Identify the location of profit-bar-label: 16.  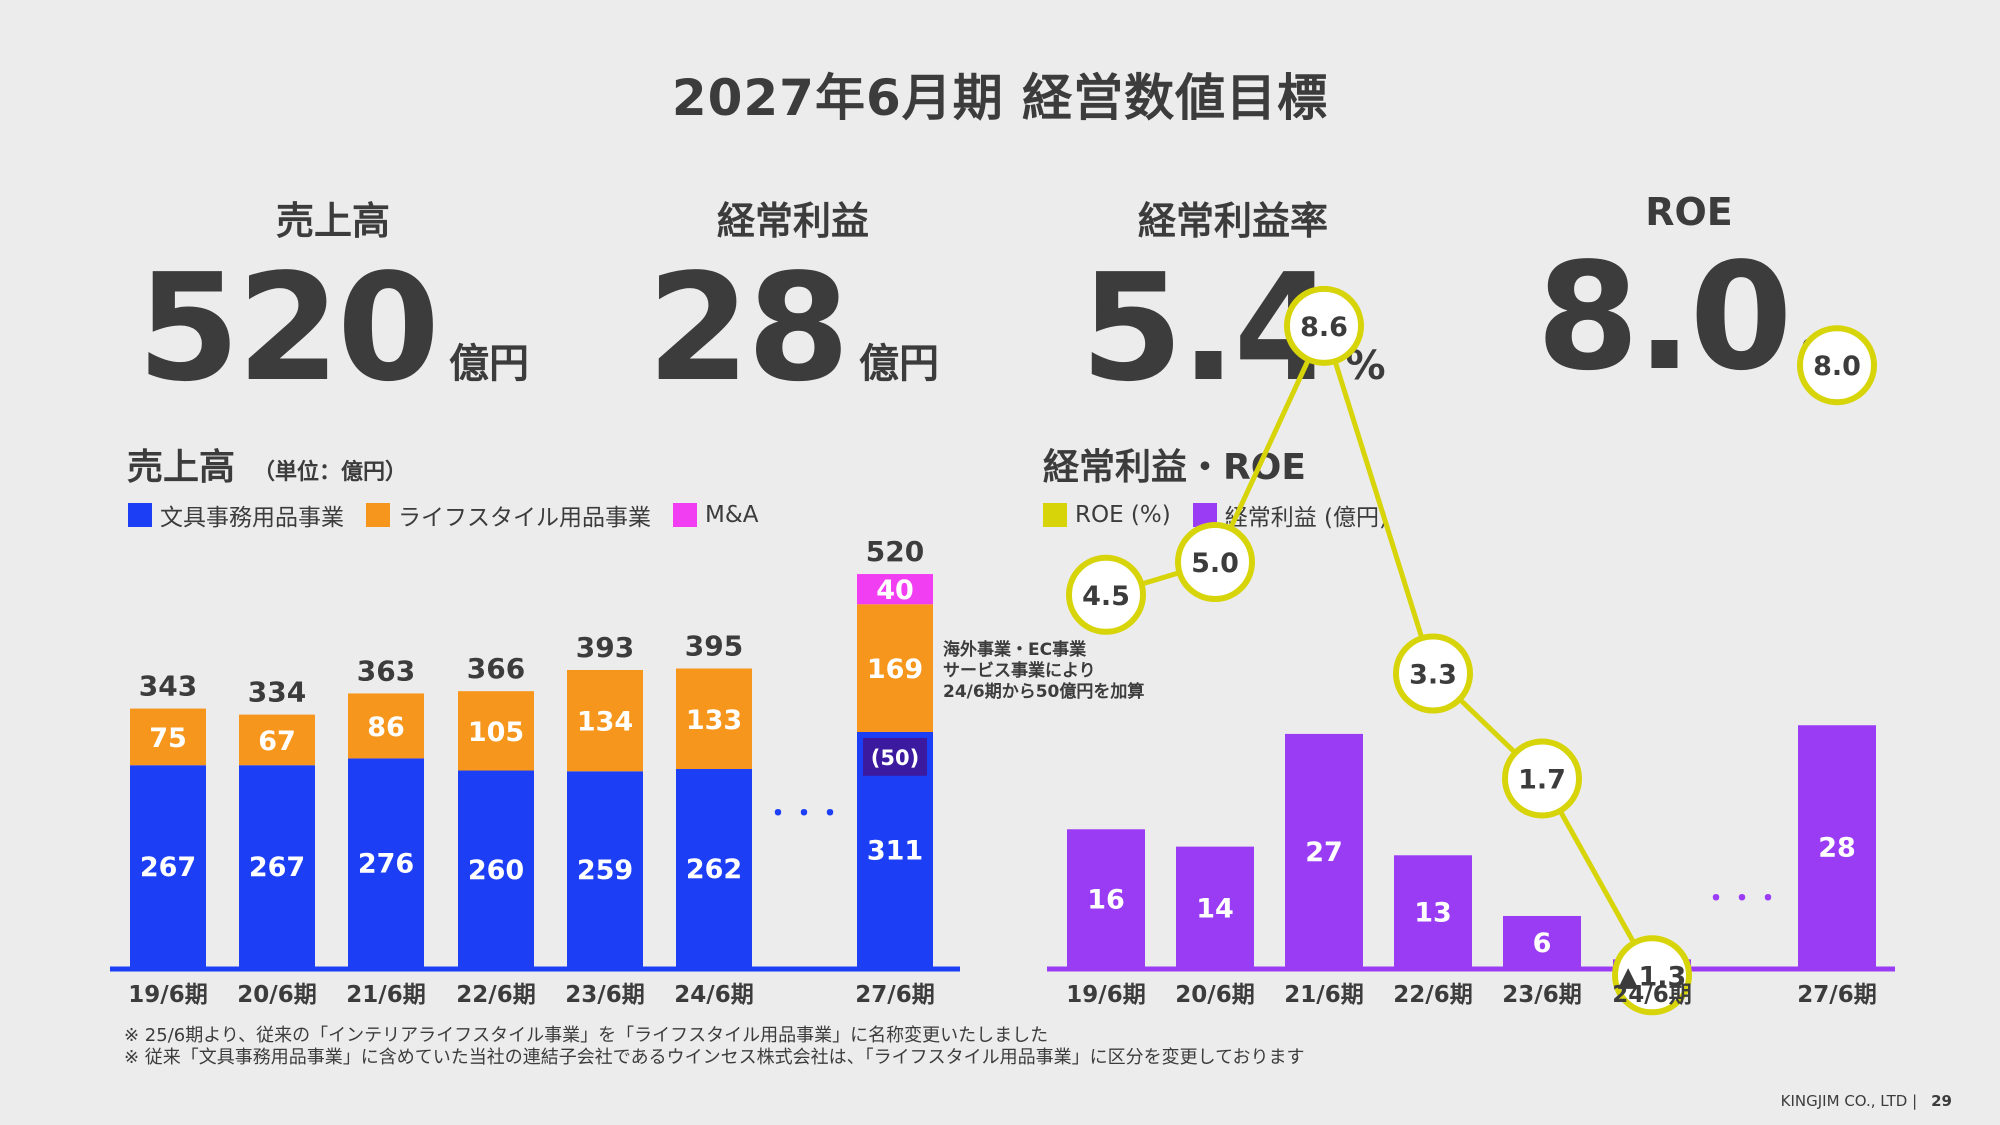
(1106, 900).